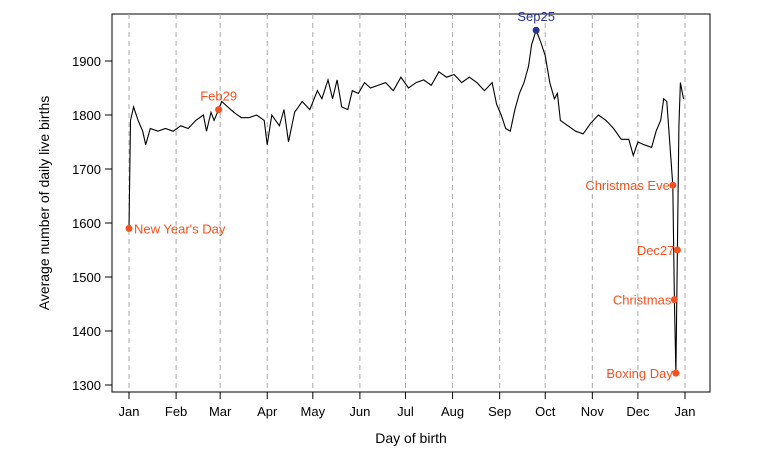 This screenshot has height=454, width=768. I want to click on x-tick-label: Oct, so click(545, 411).